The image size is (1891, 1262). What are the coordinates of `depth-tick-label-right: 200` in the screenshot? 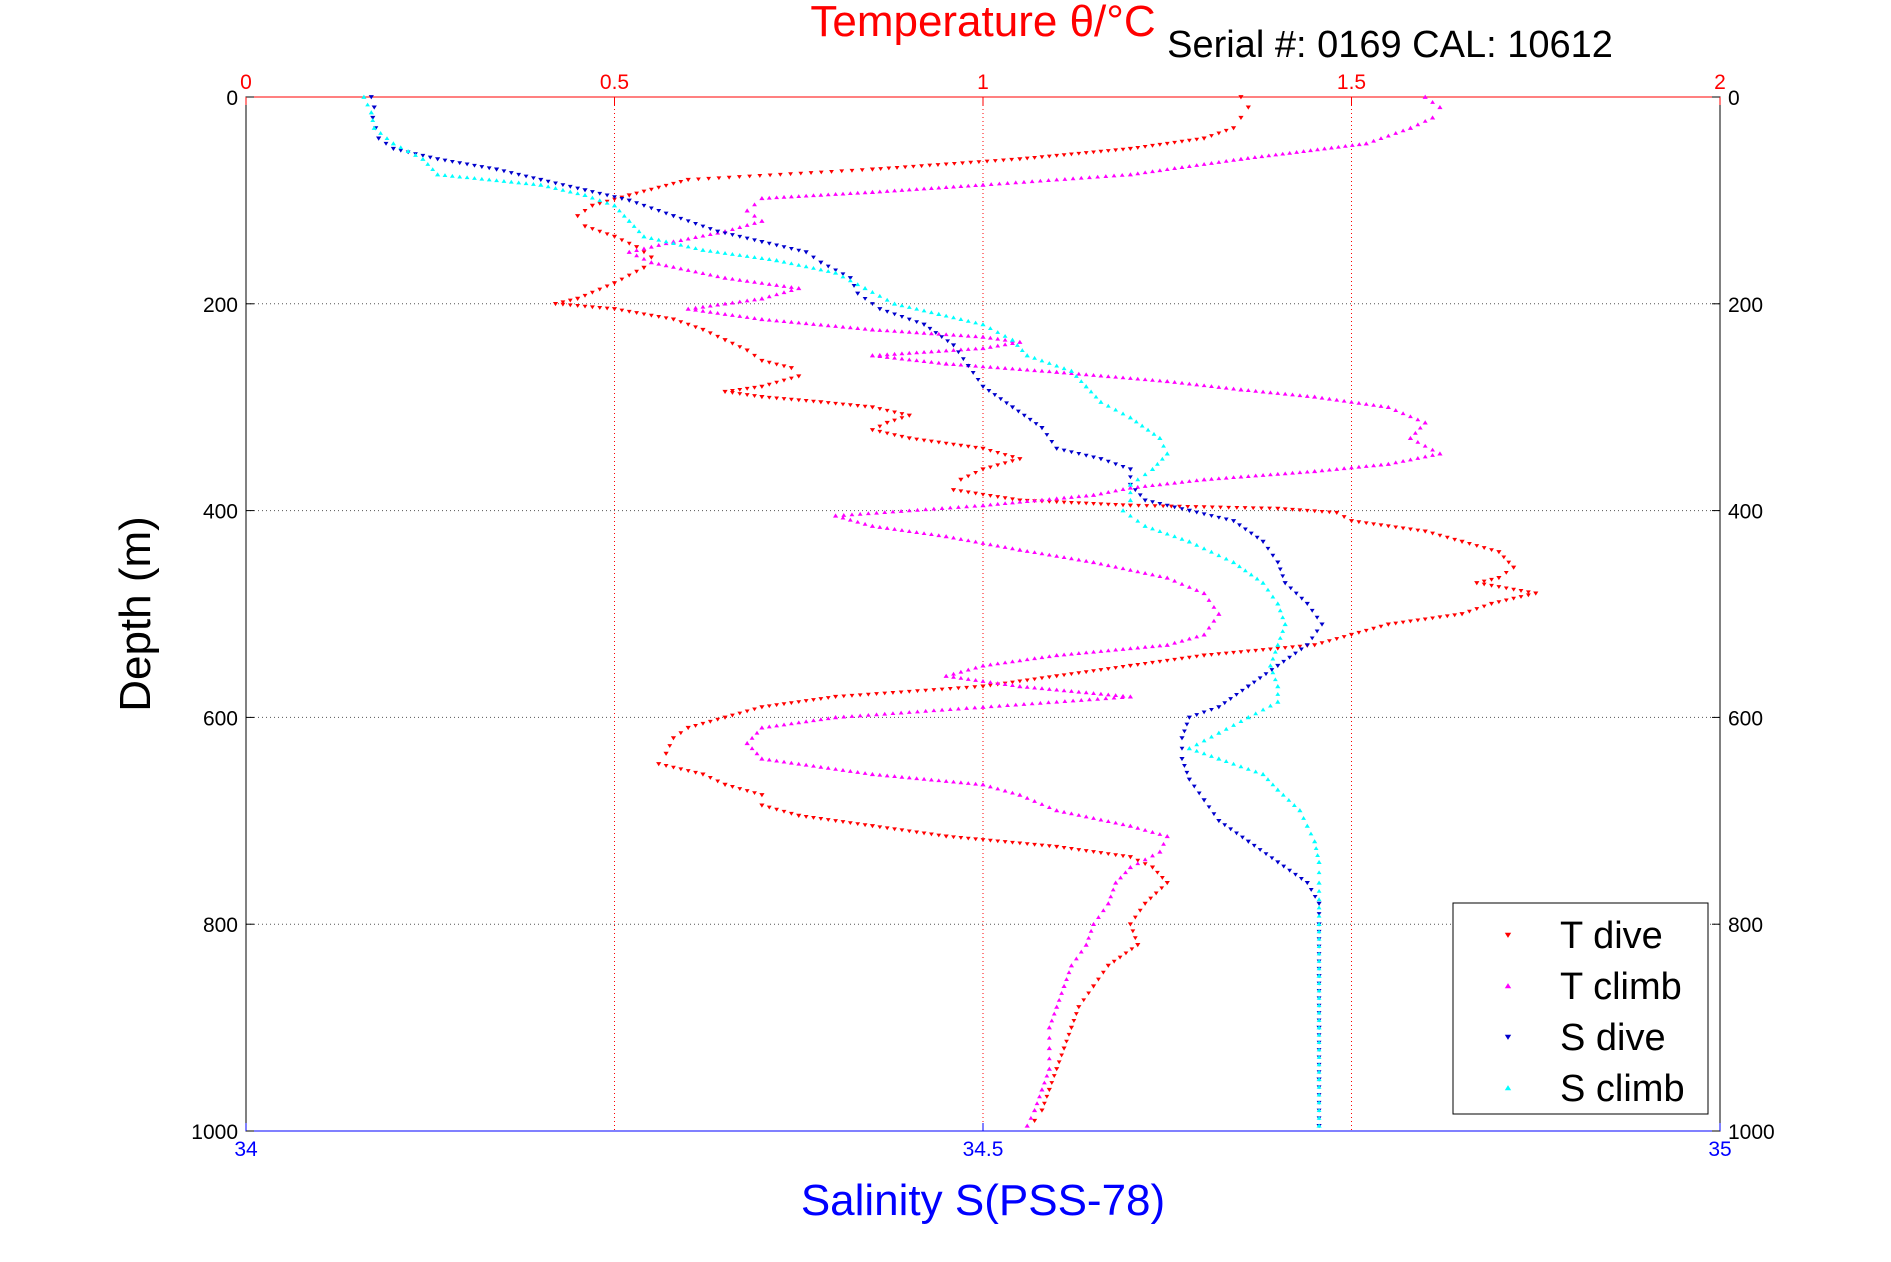 It's located at (1745, 305).